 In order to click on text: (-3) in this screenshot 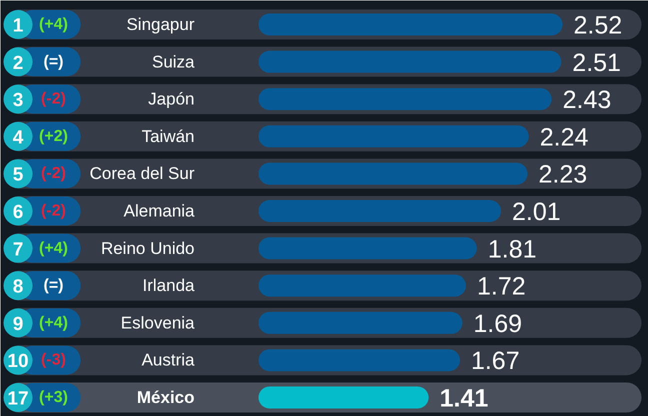, I will do `click(53, 360)`.